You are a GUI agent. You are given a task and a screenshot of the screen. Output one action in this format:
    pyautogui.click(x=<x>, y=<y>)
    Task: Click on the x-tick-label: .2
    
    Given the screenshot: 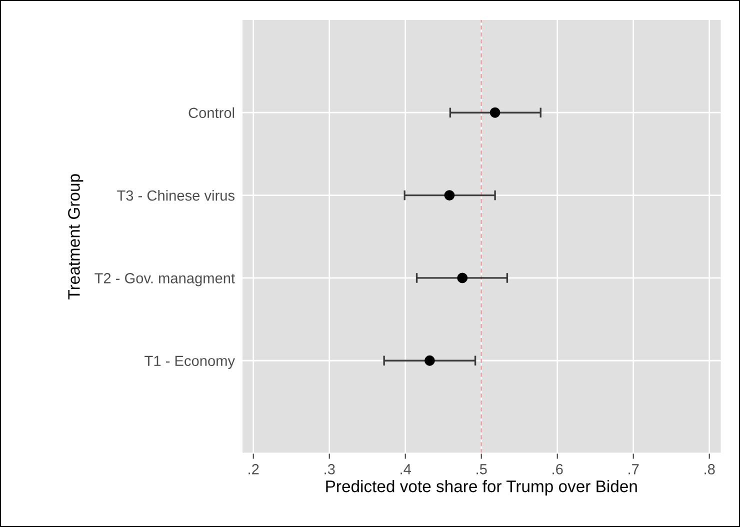 What is the action you would take?
    pyautogui.click(x=253, y=469)
    